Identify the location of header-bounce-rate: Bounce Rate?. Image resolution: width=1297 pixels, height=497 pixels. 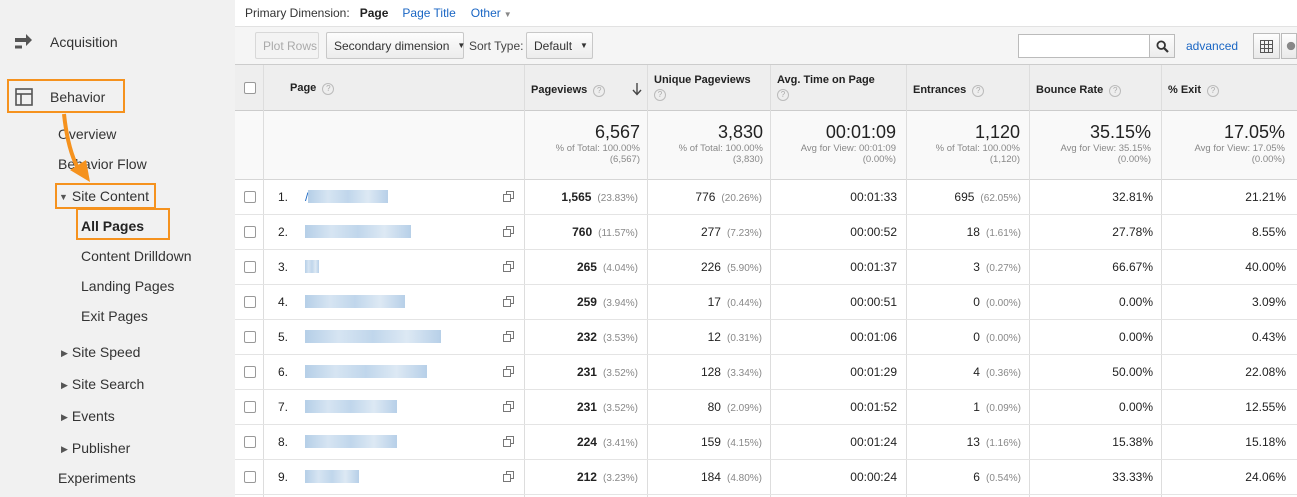
(1079, 90).